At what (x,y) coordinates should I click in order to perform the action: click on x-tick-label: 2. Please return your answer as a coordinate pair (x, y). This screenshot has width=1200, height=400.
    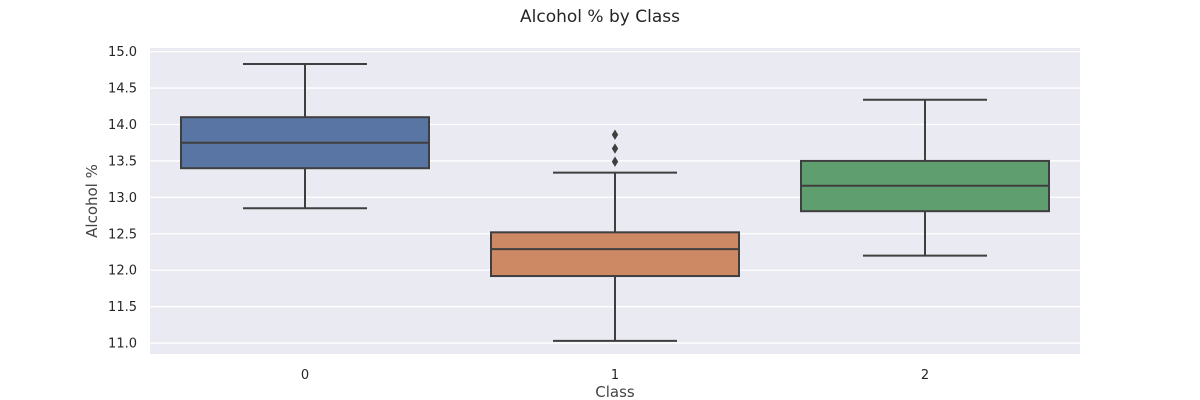
    Looking at the image, I should click on (925, 375).